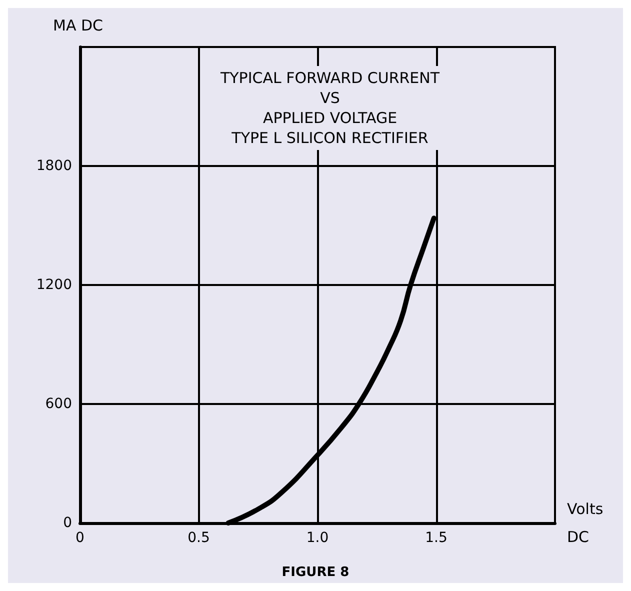 The height and width of the screenshot is (591, 631). I want to click on y-tick-label: 1800, so click(54, 166).